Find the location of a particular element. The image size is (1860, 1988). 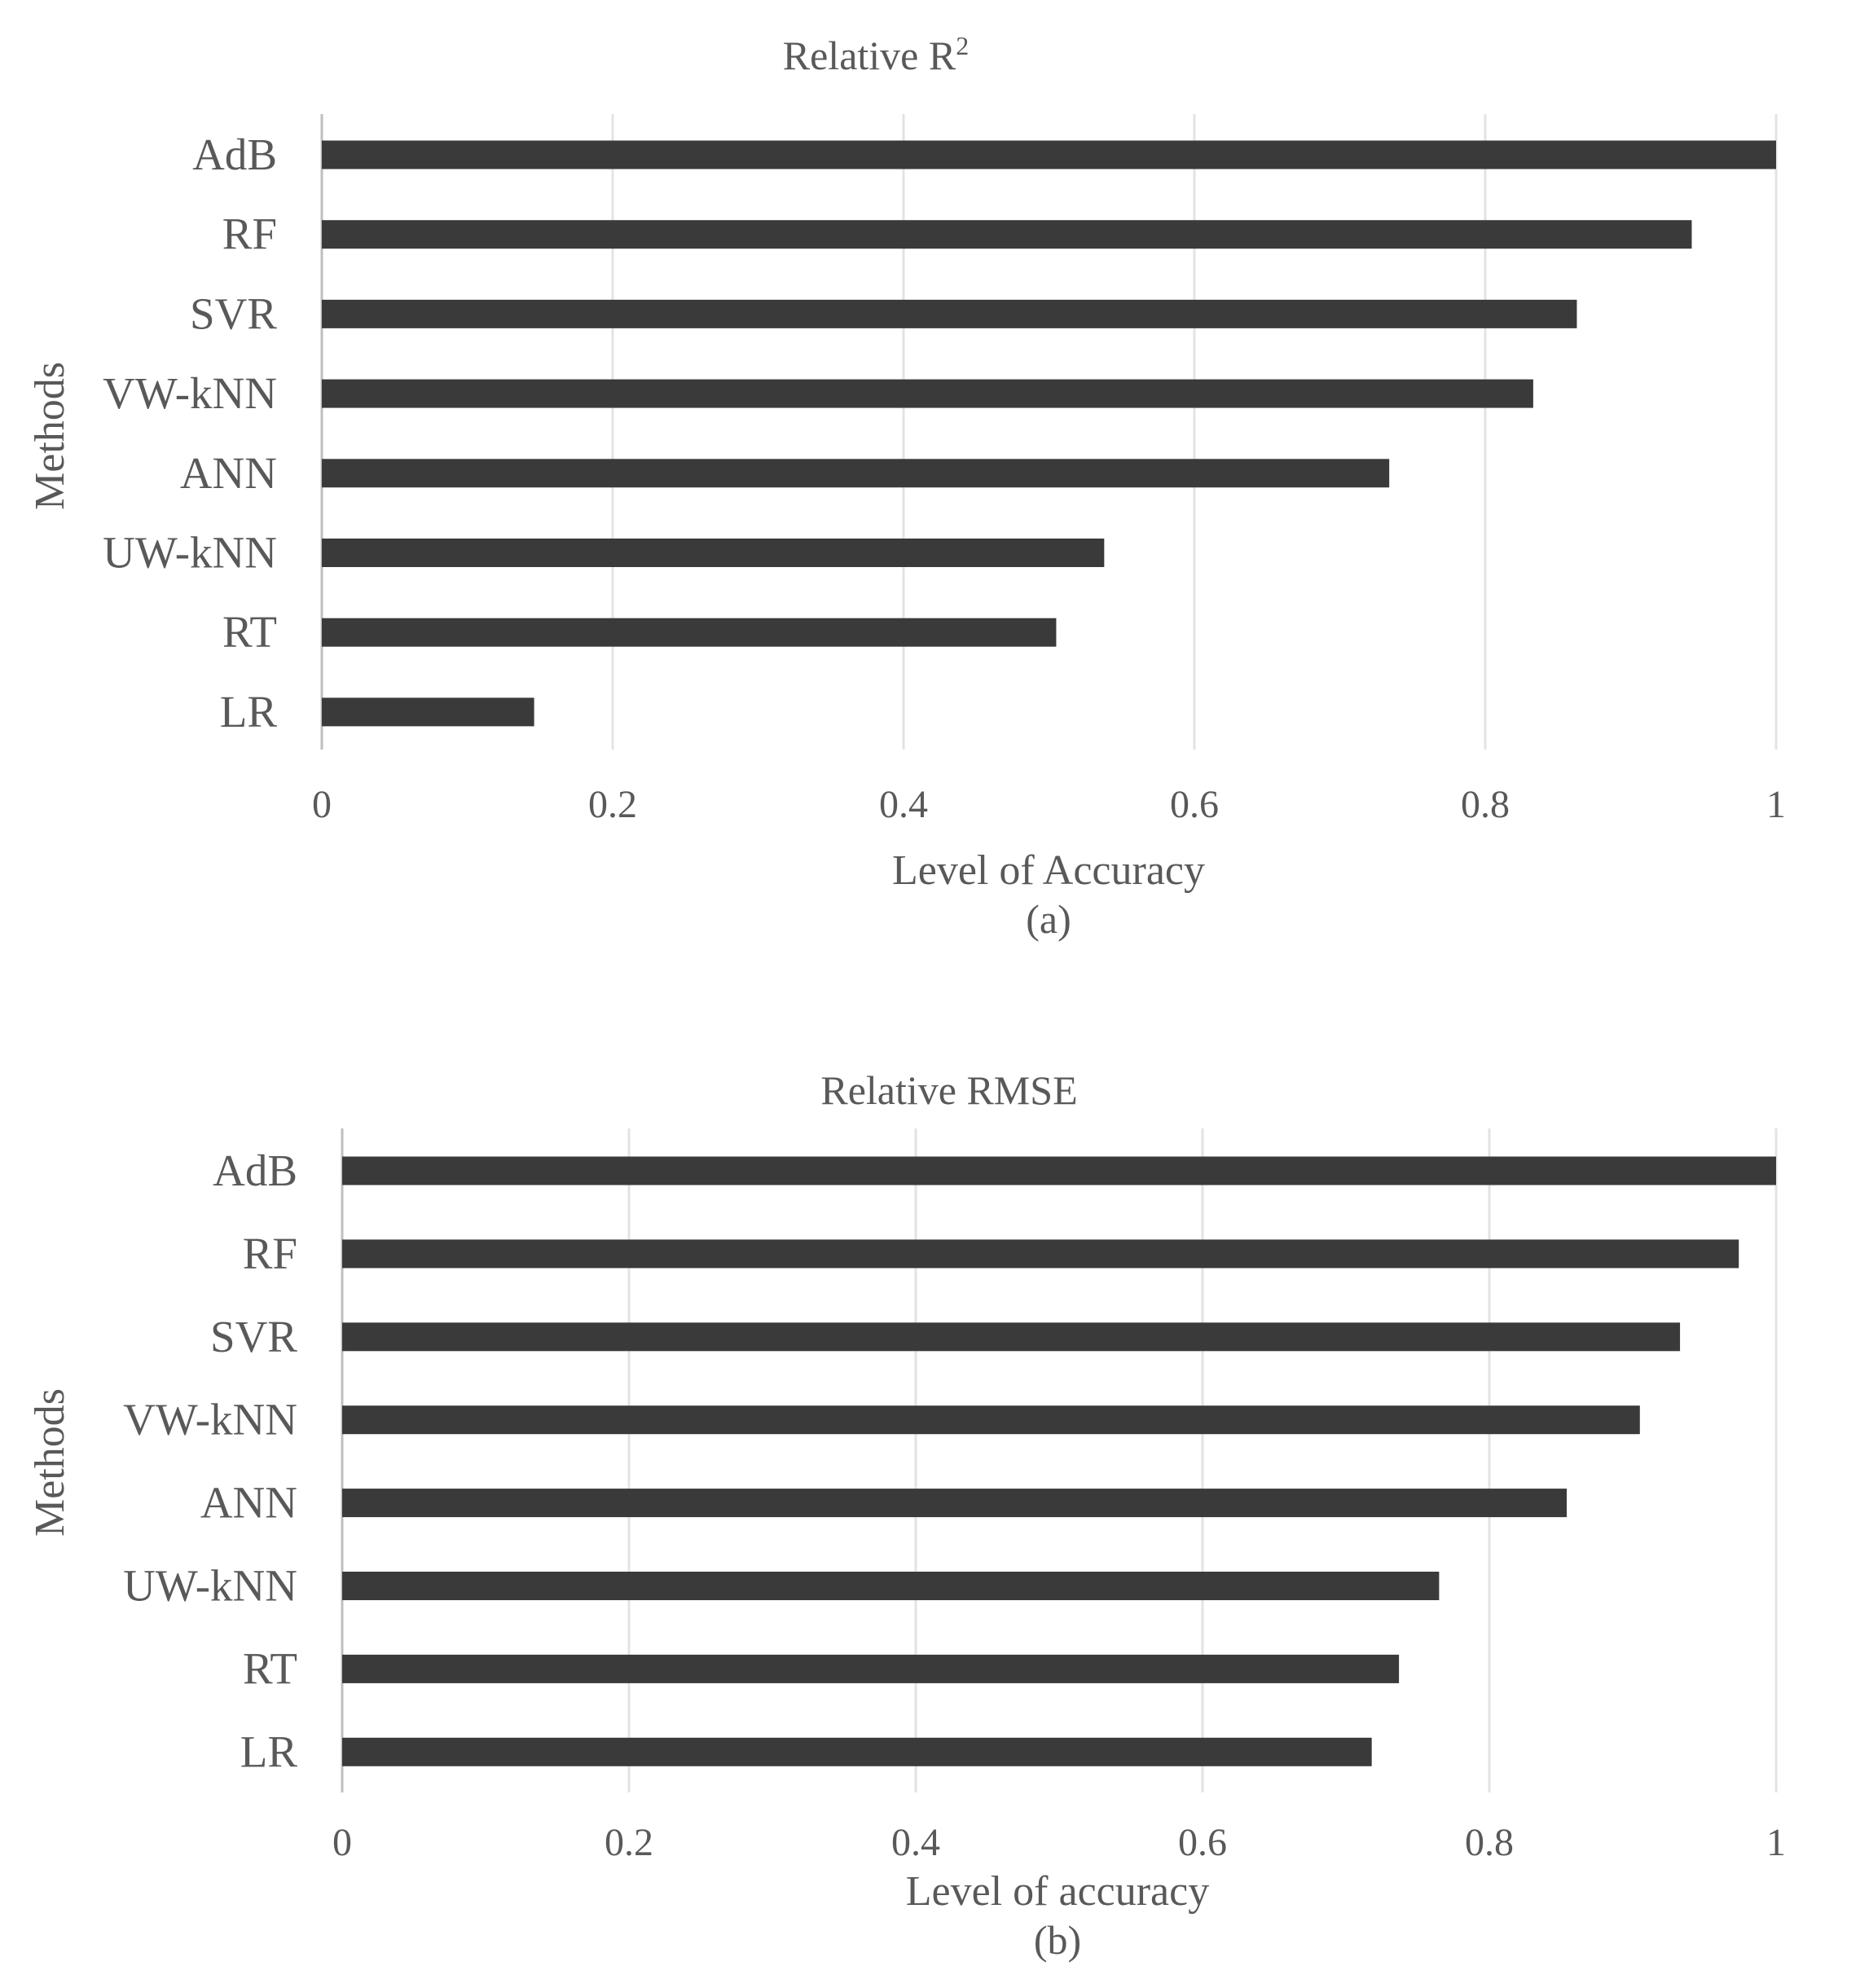

x-axis-label: Level of accuracy is located at coordinates (1057, 1891).